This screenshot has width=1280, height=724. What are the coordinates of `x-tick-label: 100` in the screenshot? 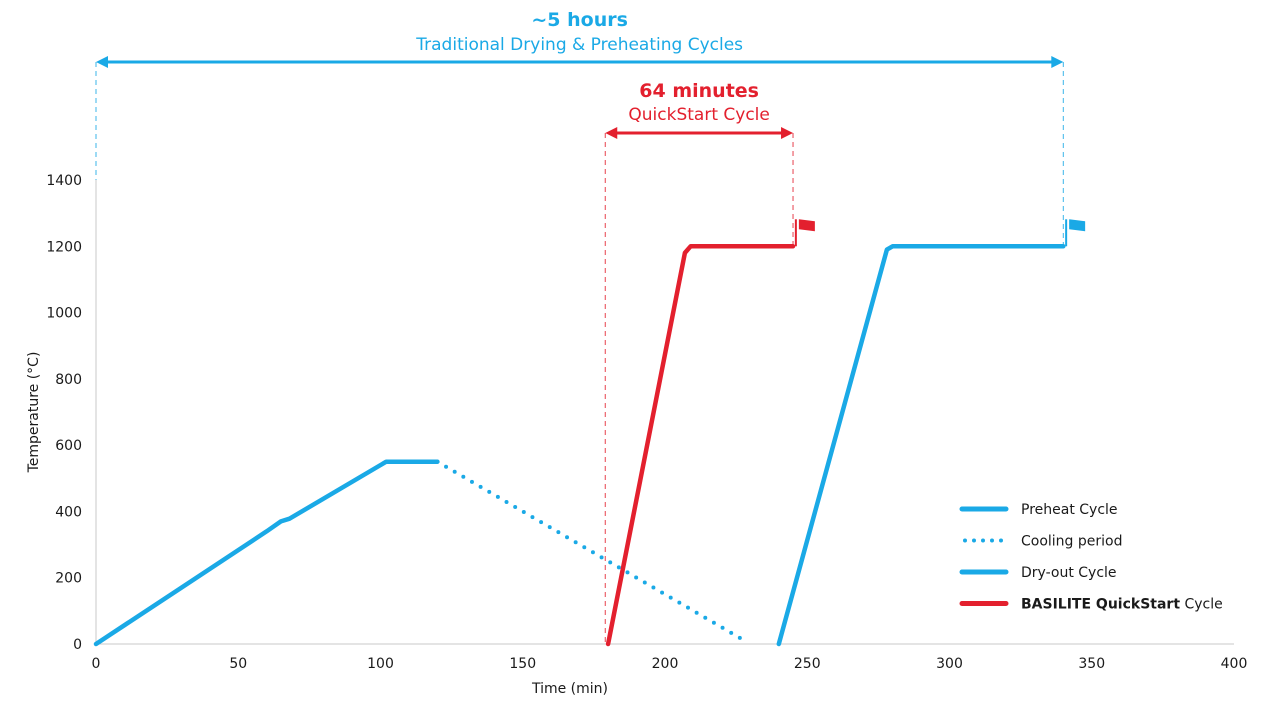 It's located at (380, 664).